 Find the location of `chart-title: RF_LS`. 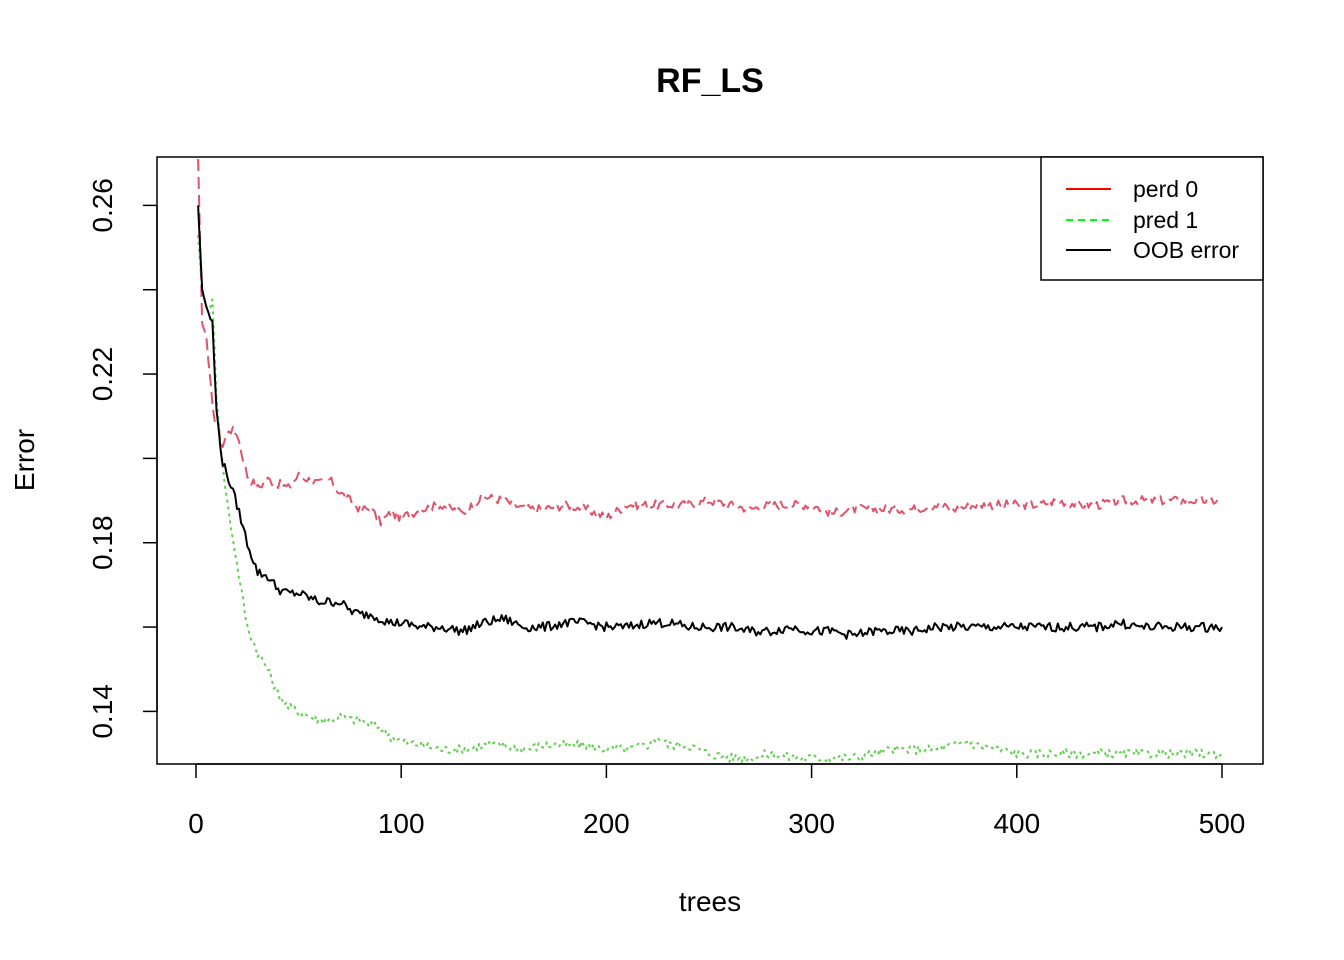

chart-title: RF_LS is located at coordinates (710, 81).